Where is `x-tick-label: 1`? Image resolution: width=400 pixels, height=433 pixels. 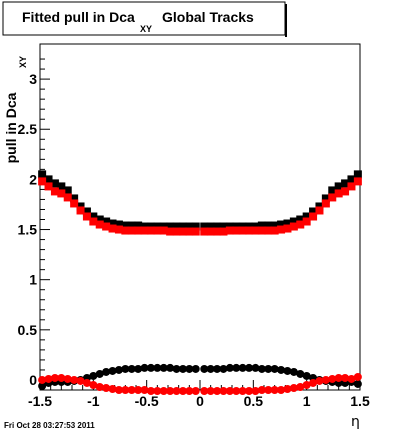
x-tick-label: 1 is located at coordinates (307, 401).